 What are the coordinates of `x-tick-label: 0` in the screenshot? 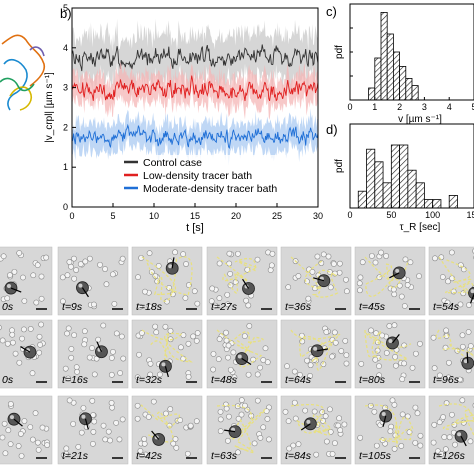 It's located at (349, 107).